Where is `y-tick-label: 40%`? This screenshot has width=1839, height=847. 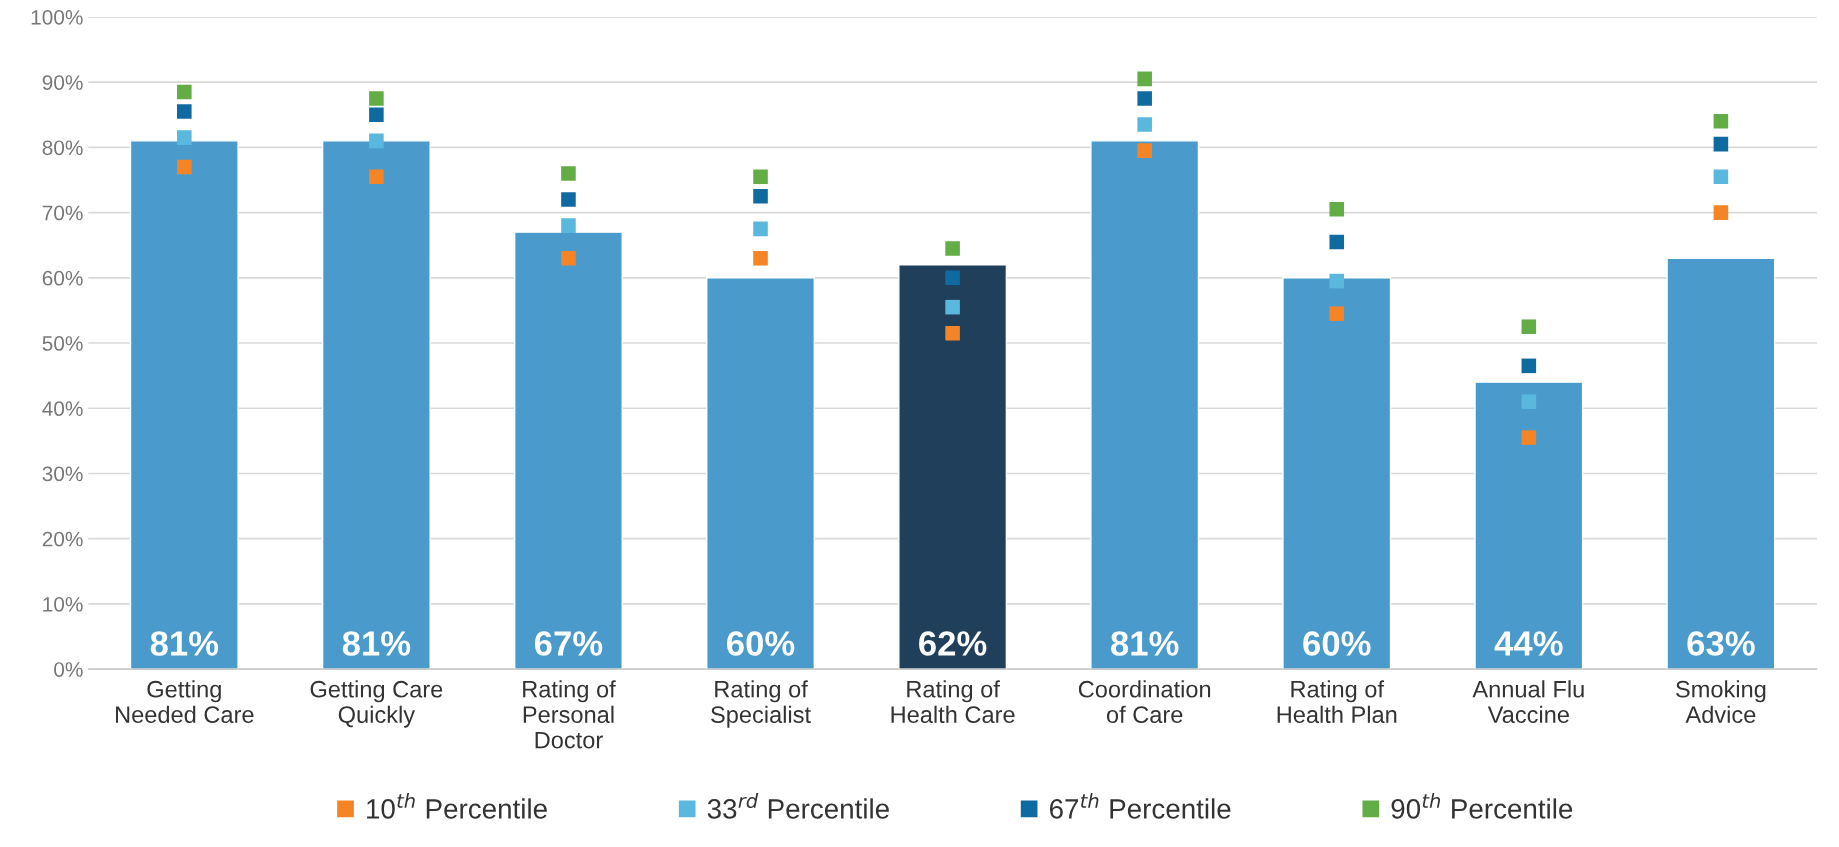 y-tick-label: 40% is located at coordinates (62, 409).